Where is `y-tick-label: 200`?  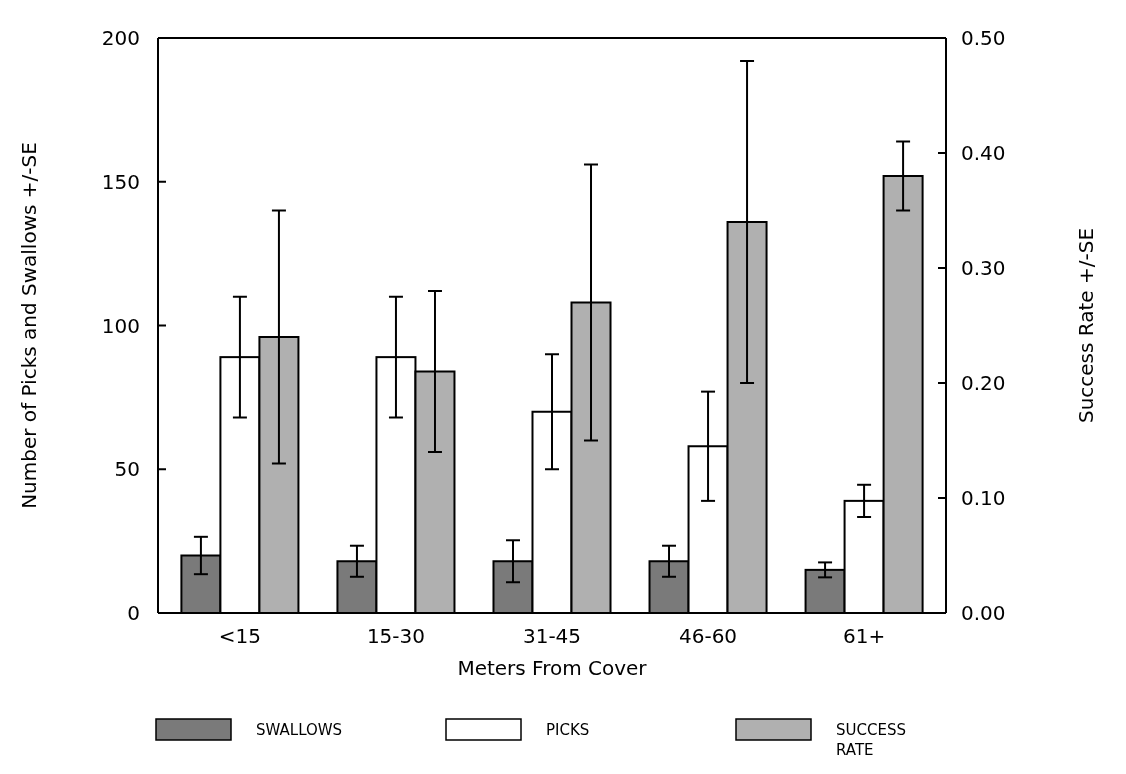 y-tick-label: 200 is located at coordinates (120, 38).